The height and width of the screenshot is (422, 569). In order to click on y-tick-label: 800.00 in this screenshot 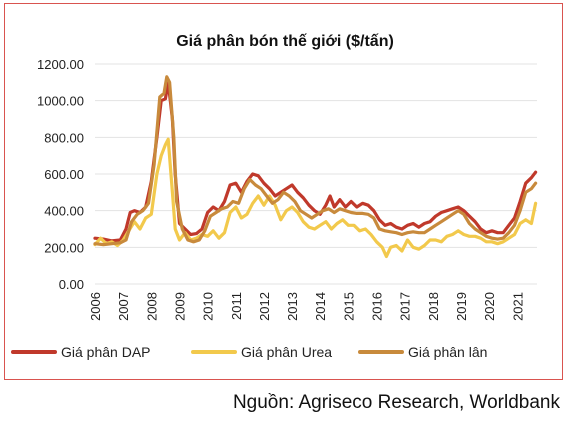, I will do `click(64, 137)`.